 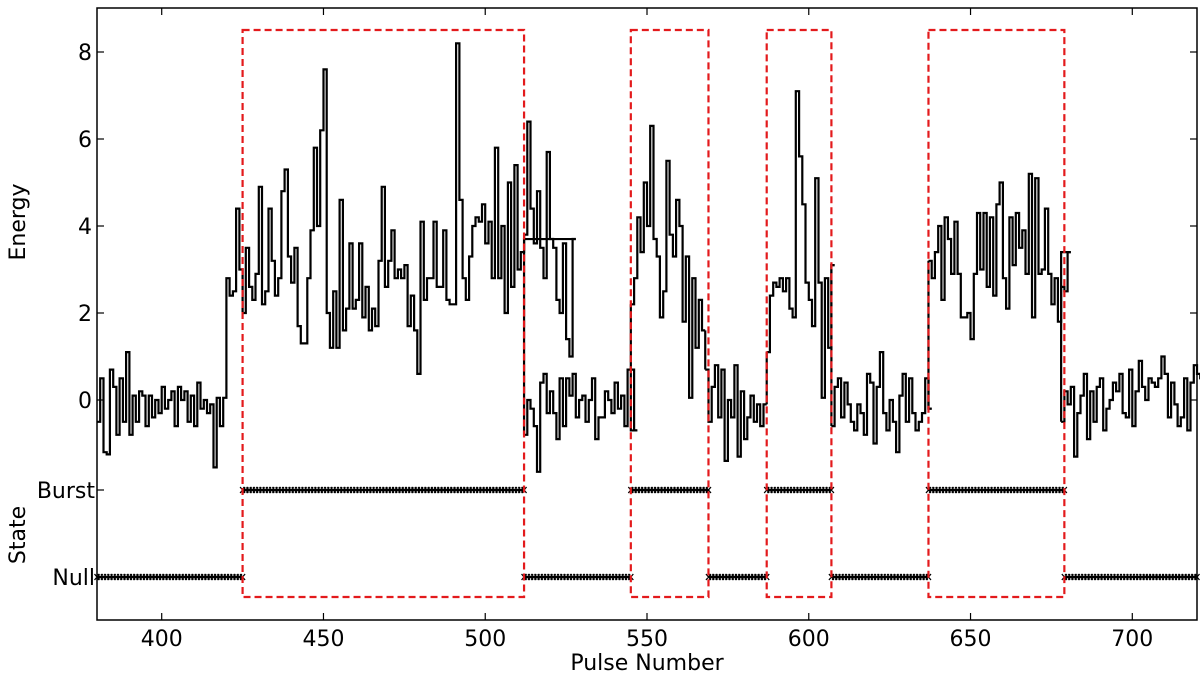 I want to click on x-tick-label-650: 650, so click(x=971, y=639).